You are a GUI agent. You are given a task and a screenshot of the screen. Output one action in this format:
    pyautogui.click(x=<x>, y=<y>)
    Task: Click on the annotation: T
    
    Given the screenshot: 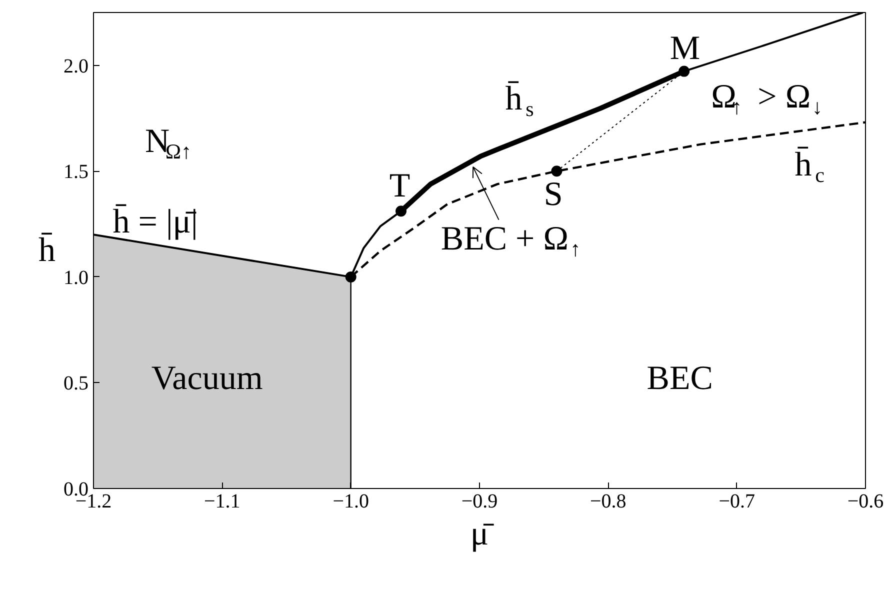 What is the action you would take?
    pyautogui.click(x=399, y=185)
    